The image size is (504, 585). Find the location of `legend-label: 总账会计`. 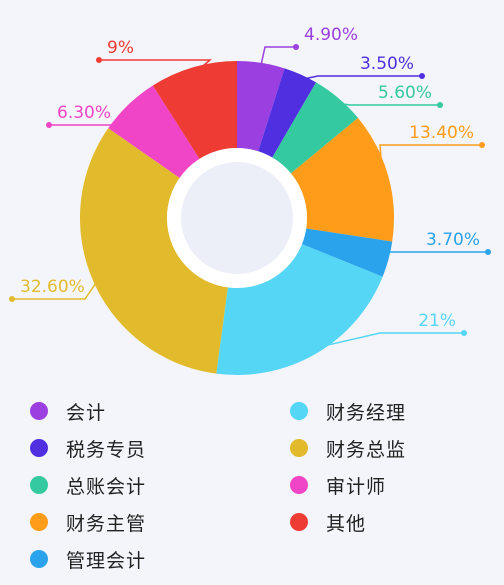

legend-label: 总账会计 is located at coordinates (106, 486).